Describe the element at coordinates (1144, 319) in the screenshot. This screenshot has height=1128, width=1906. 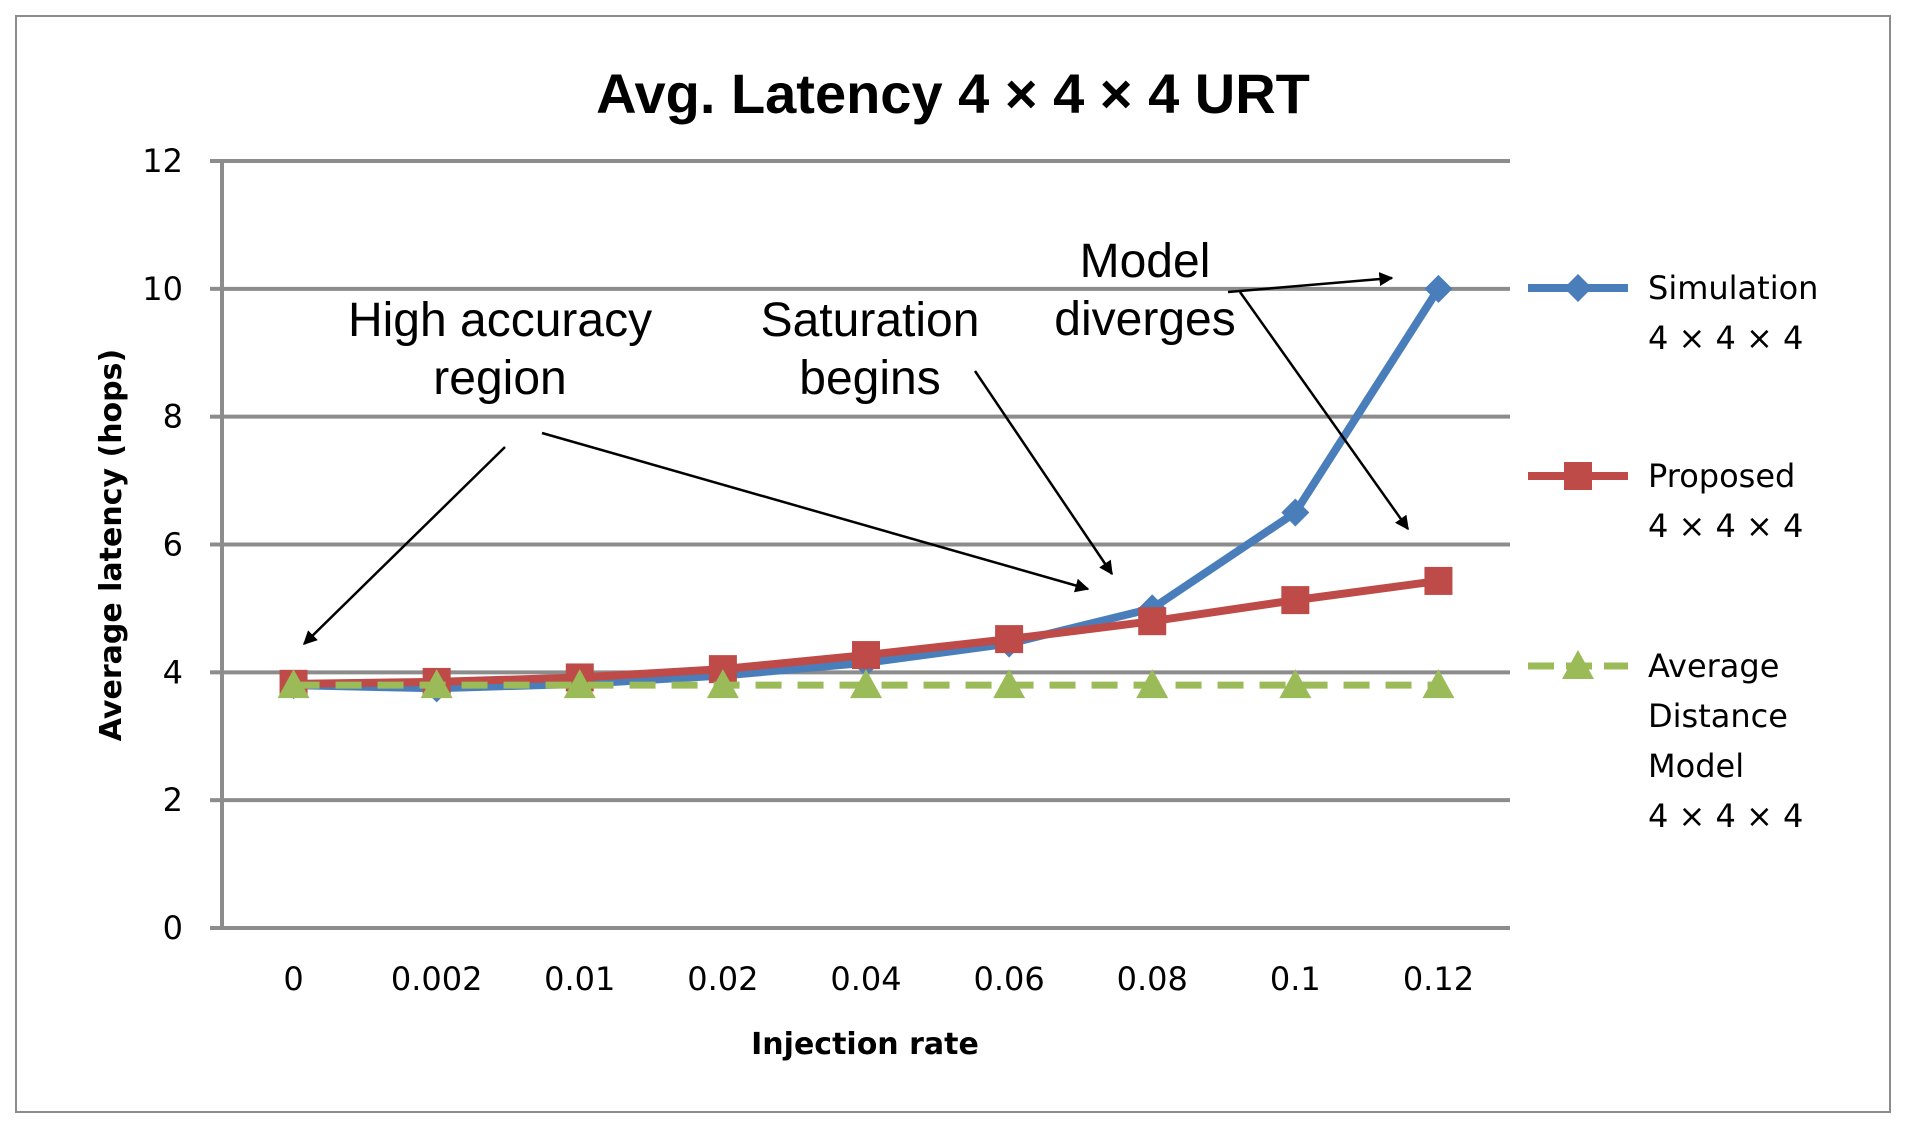
I see `annotation-text: diverges` at that location.